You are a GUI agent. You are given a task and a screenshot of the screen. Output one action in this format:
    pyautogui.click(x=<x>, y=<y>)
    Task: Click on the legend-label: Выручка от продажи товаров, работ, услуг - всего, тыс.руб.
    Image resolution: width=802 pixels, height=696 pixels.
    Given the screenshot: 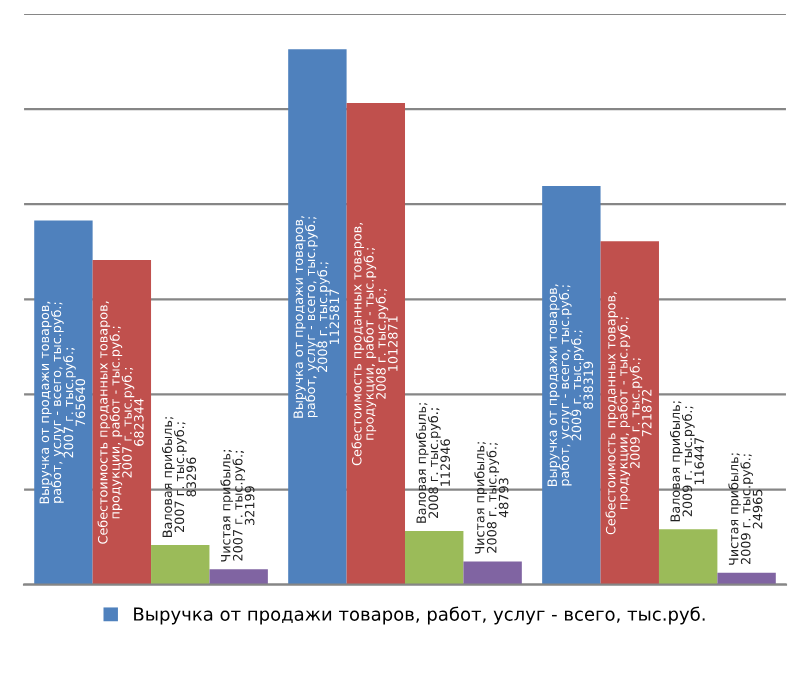 What is the action you would take?
    pyautogui.click(x=419, y=615)
    